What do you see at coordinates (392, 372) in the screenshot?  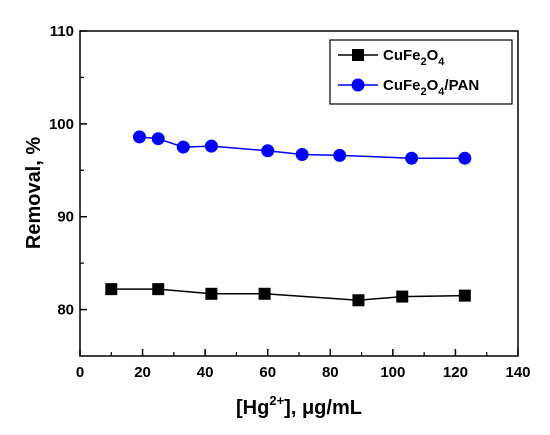 I see `x-tick-label: 100` at bounding box center [392, 372].